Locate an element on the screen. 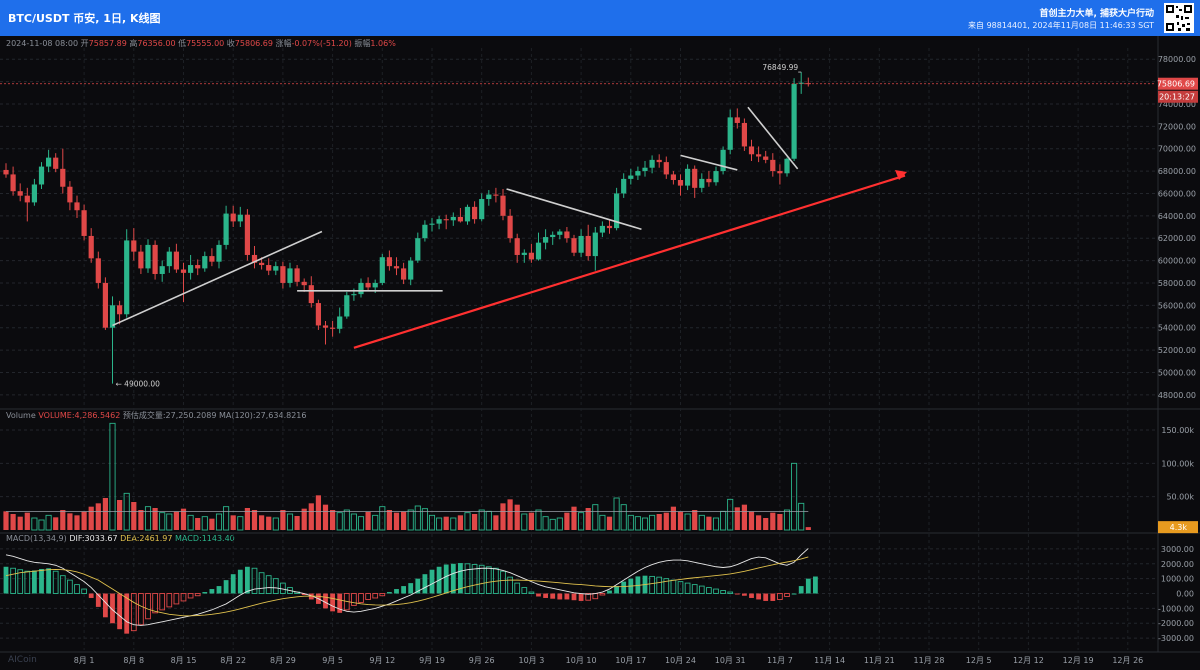 The height and width of the screenshot is (670, 1200). price-tick-label: 50000.00 is located at coordinates (1177, 372).